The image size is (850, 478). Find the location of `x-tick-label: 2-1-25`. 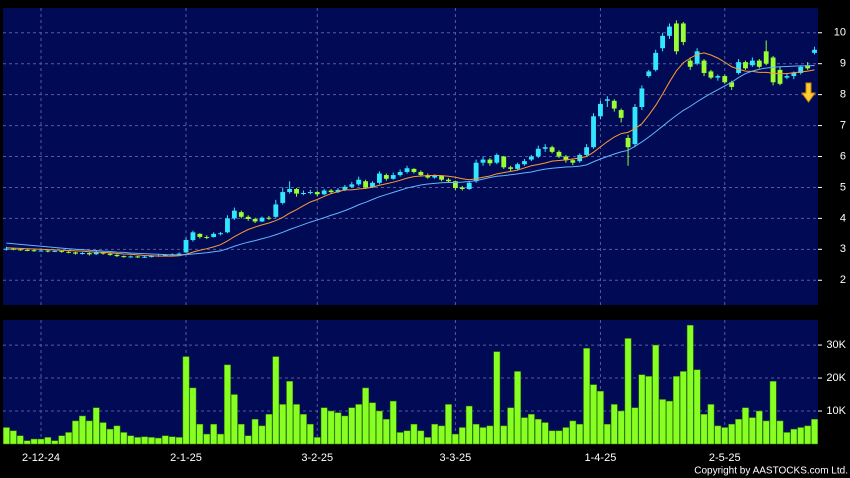

x-tick-label: 2-1-25 is located at coordinates (186, 458).